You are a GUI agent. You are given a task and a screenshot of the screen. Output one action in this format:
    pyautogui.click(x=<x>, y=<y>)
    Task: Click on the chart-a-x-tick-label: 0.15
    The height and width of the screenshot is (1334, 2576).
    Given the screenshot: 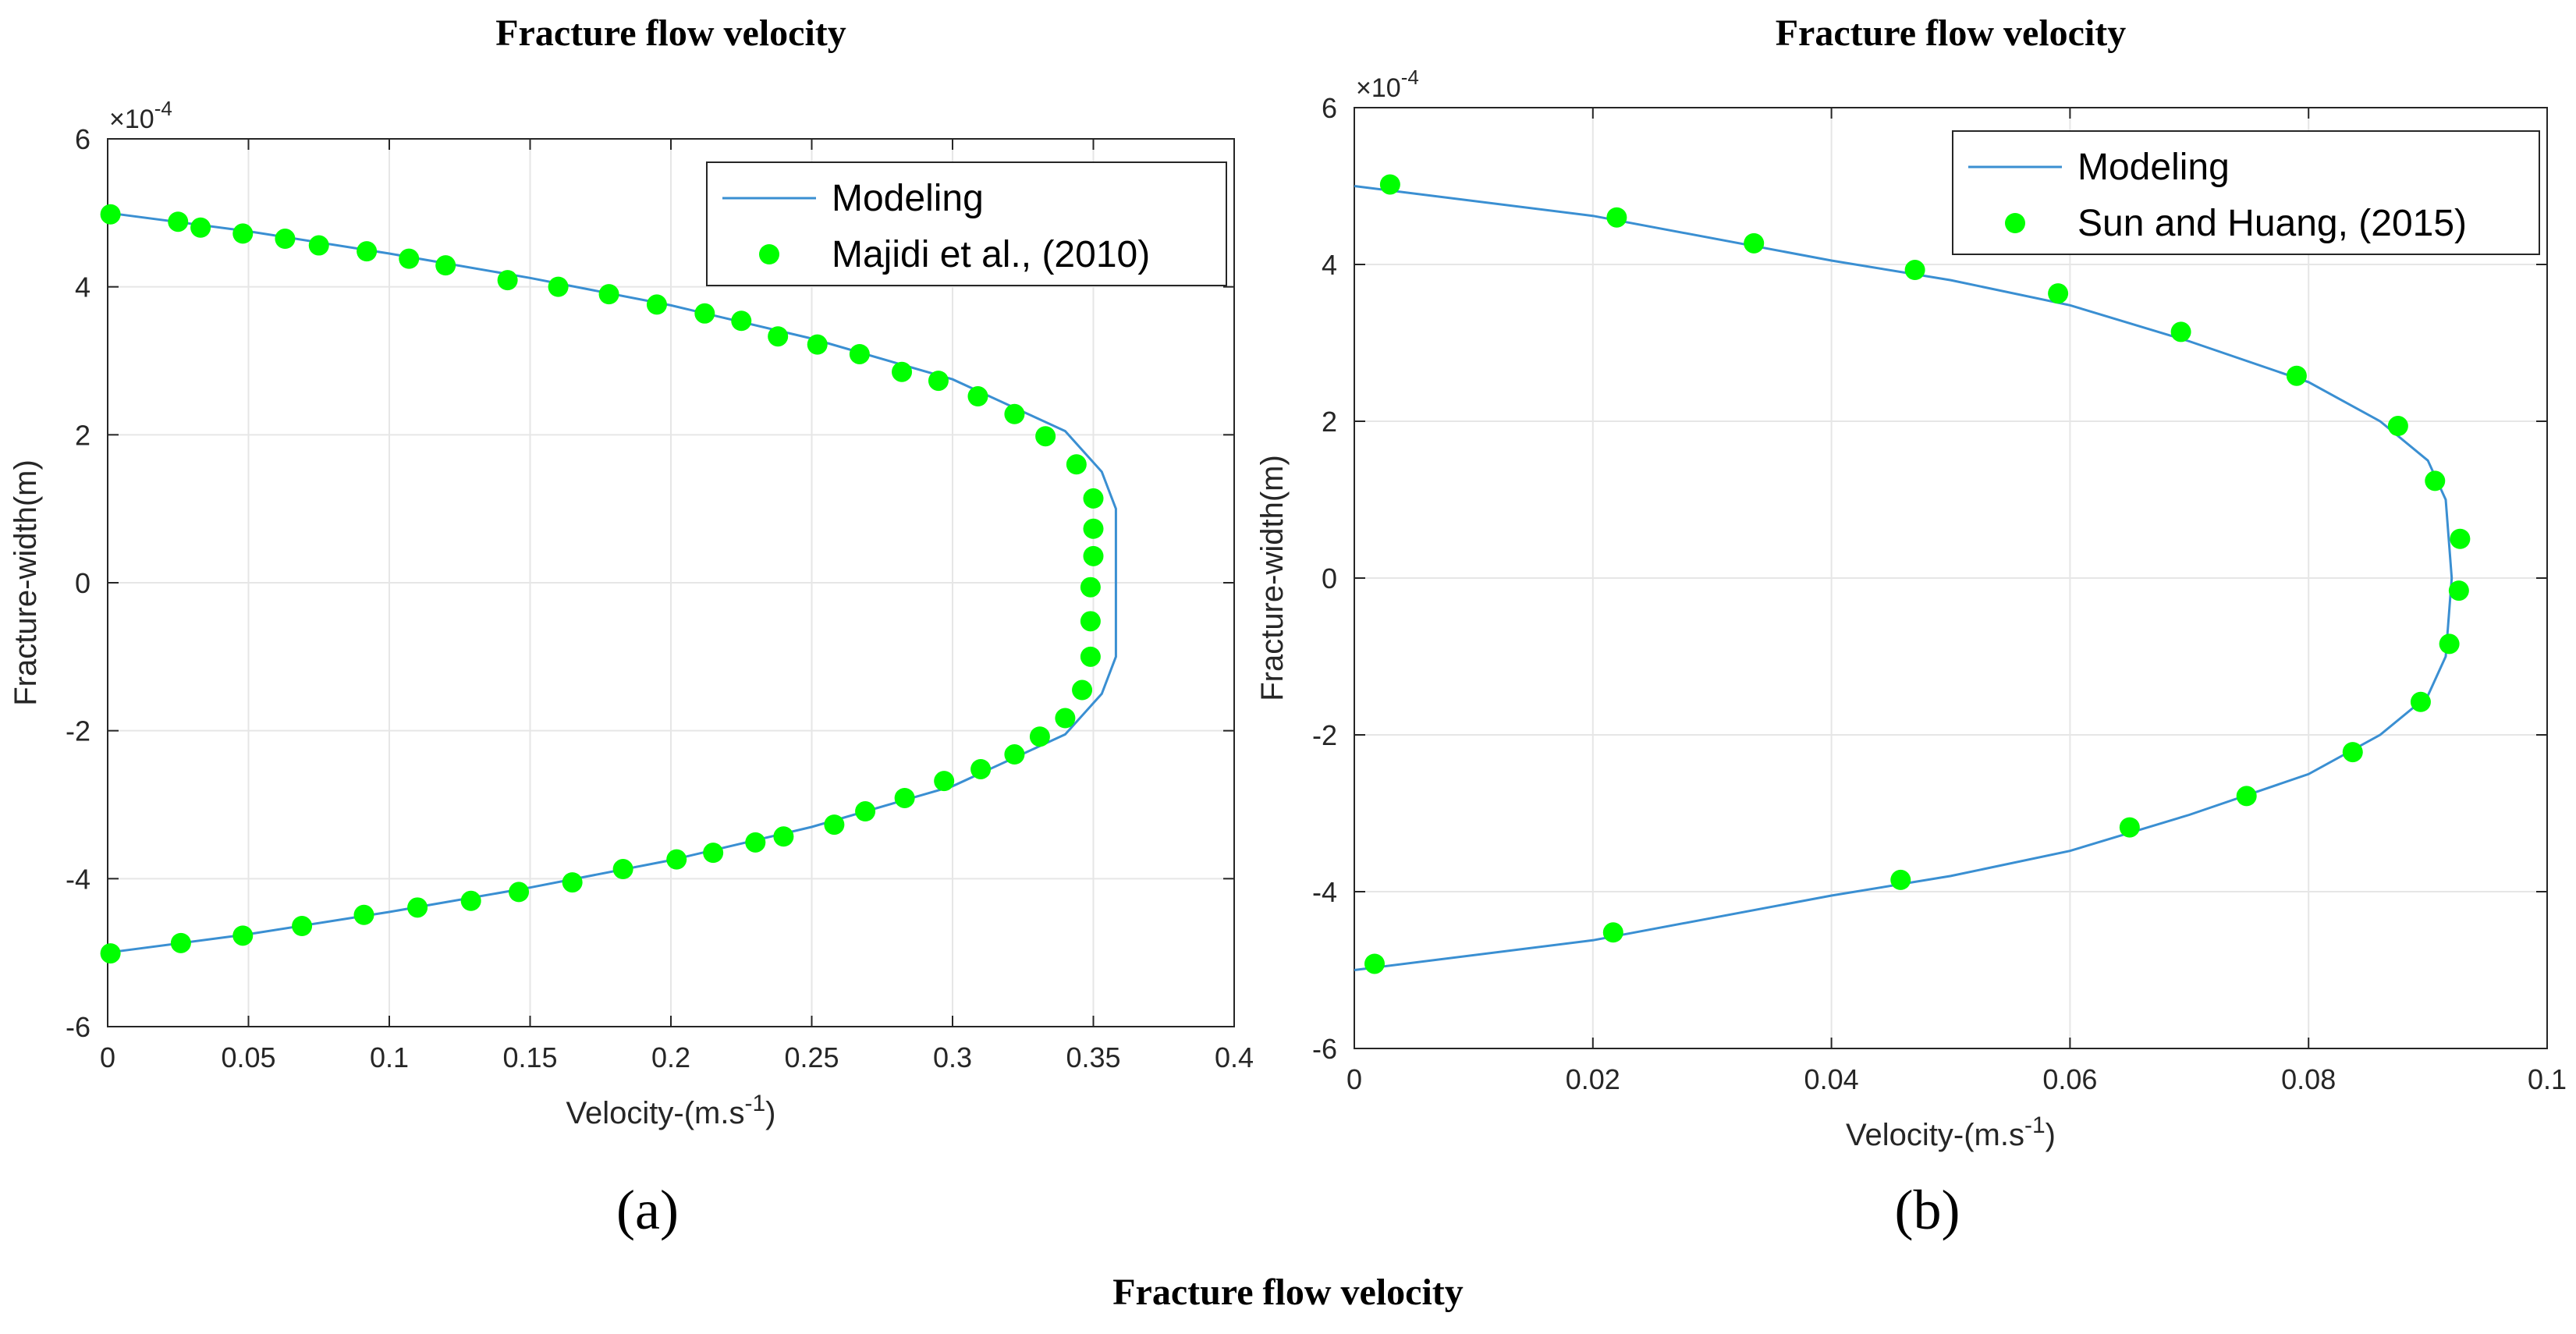 What is the action you would take?
    pyautogui.click(x=529, y=1057)
    